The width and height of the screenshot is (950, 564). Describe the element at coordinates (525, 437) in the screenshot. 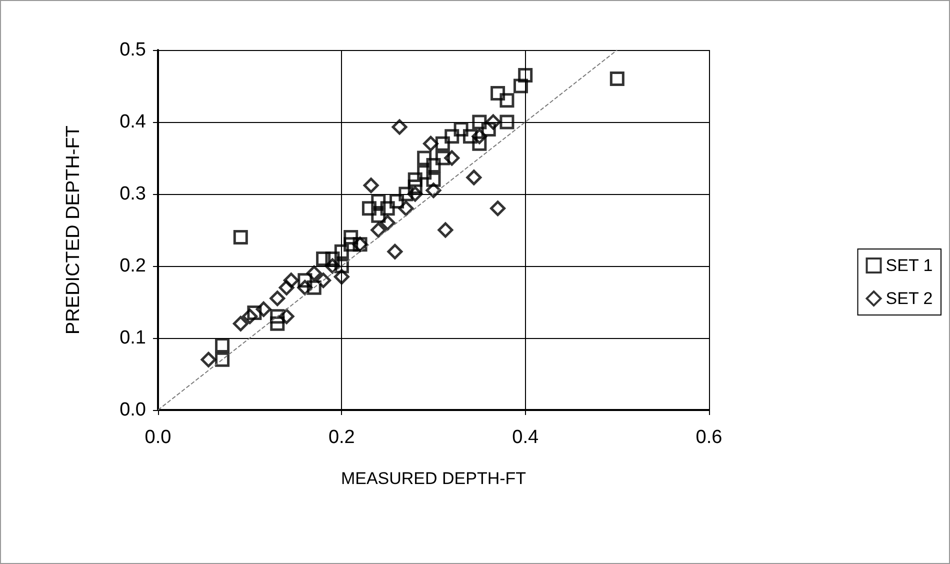

I see `x-tick-label: 0.4` at that location.